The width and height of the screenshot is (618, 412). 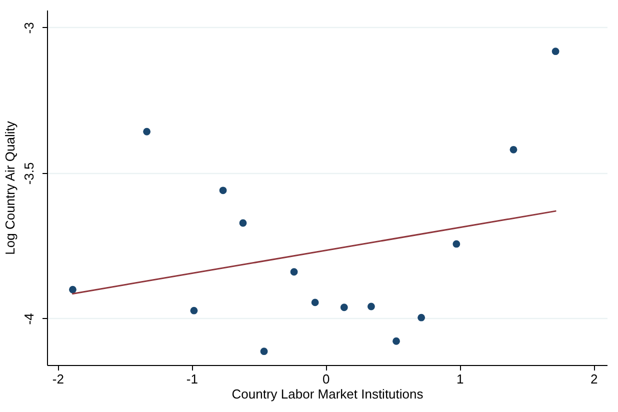 I want to click on x-tick-label: -1, so click(x=192, y=379).